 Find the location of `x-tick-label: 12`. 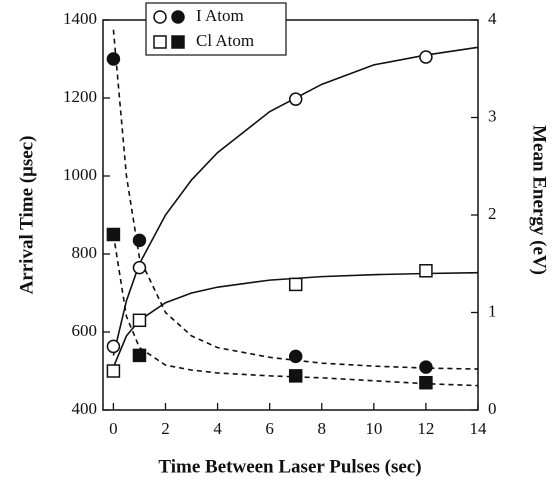

x-tick-label: 12 is located at coordinates (425, 428).